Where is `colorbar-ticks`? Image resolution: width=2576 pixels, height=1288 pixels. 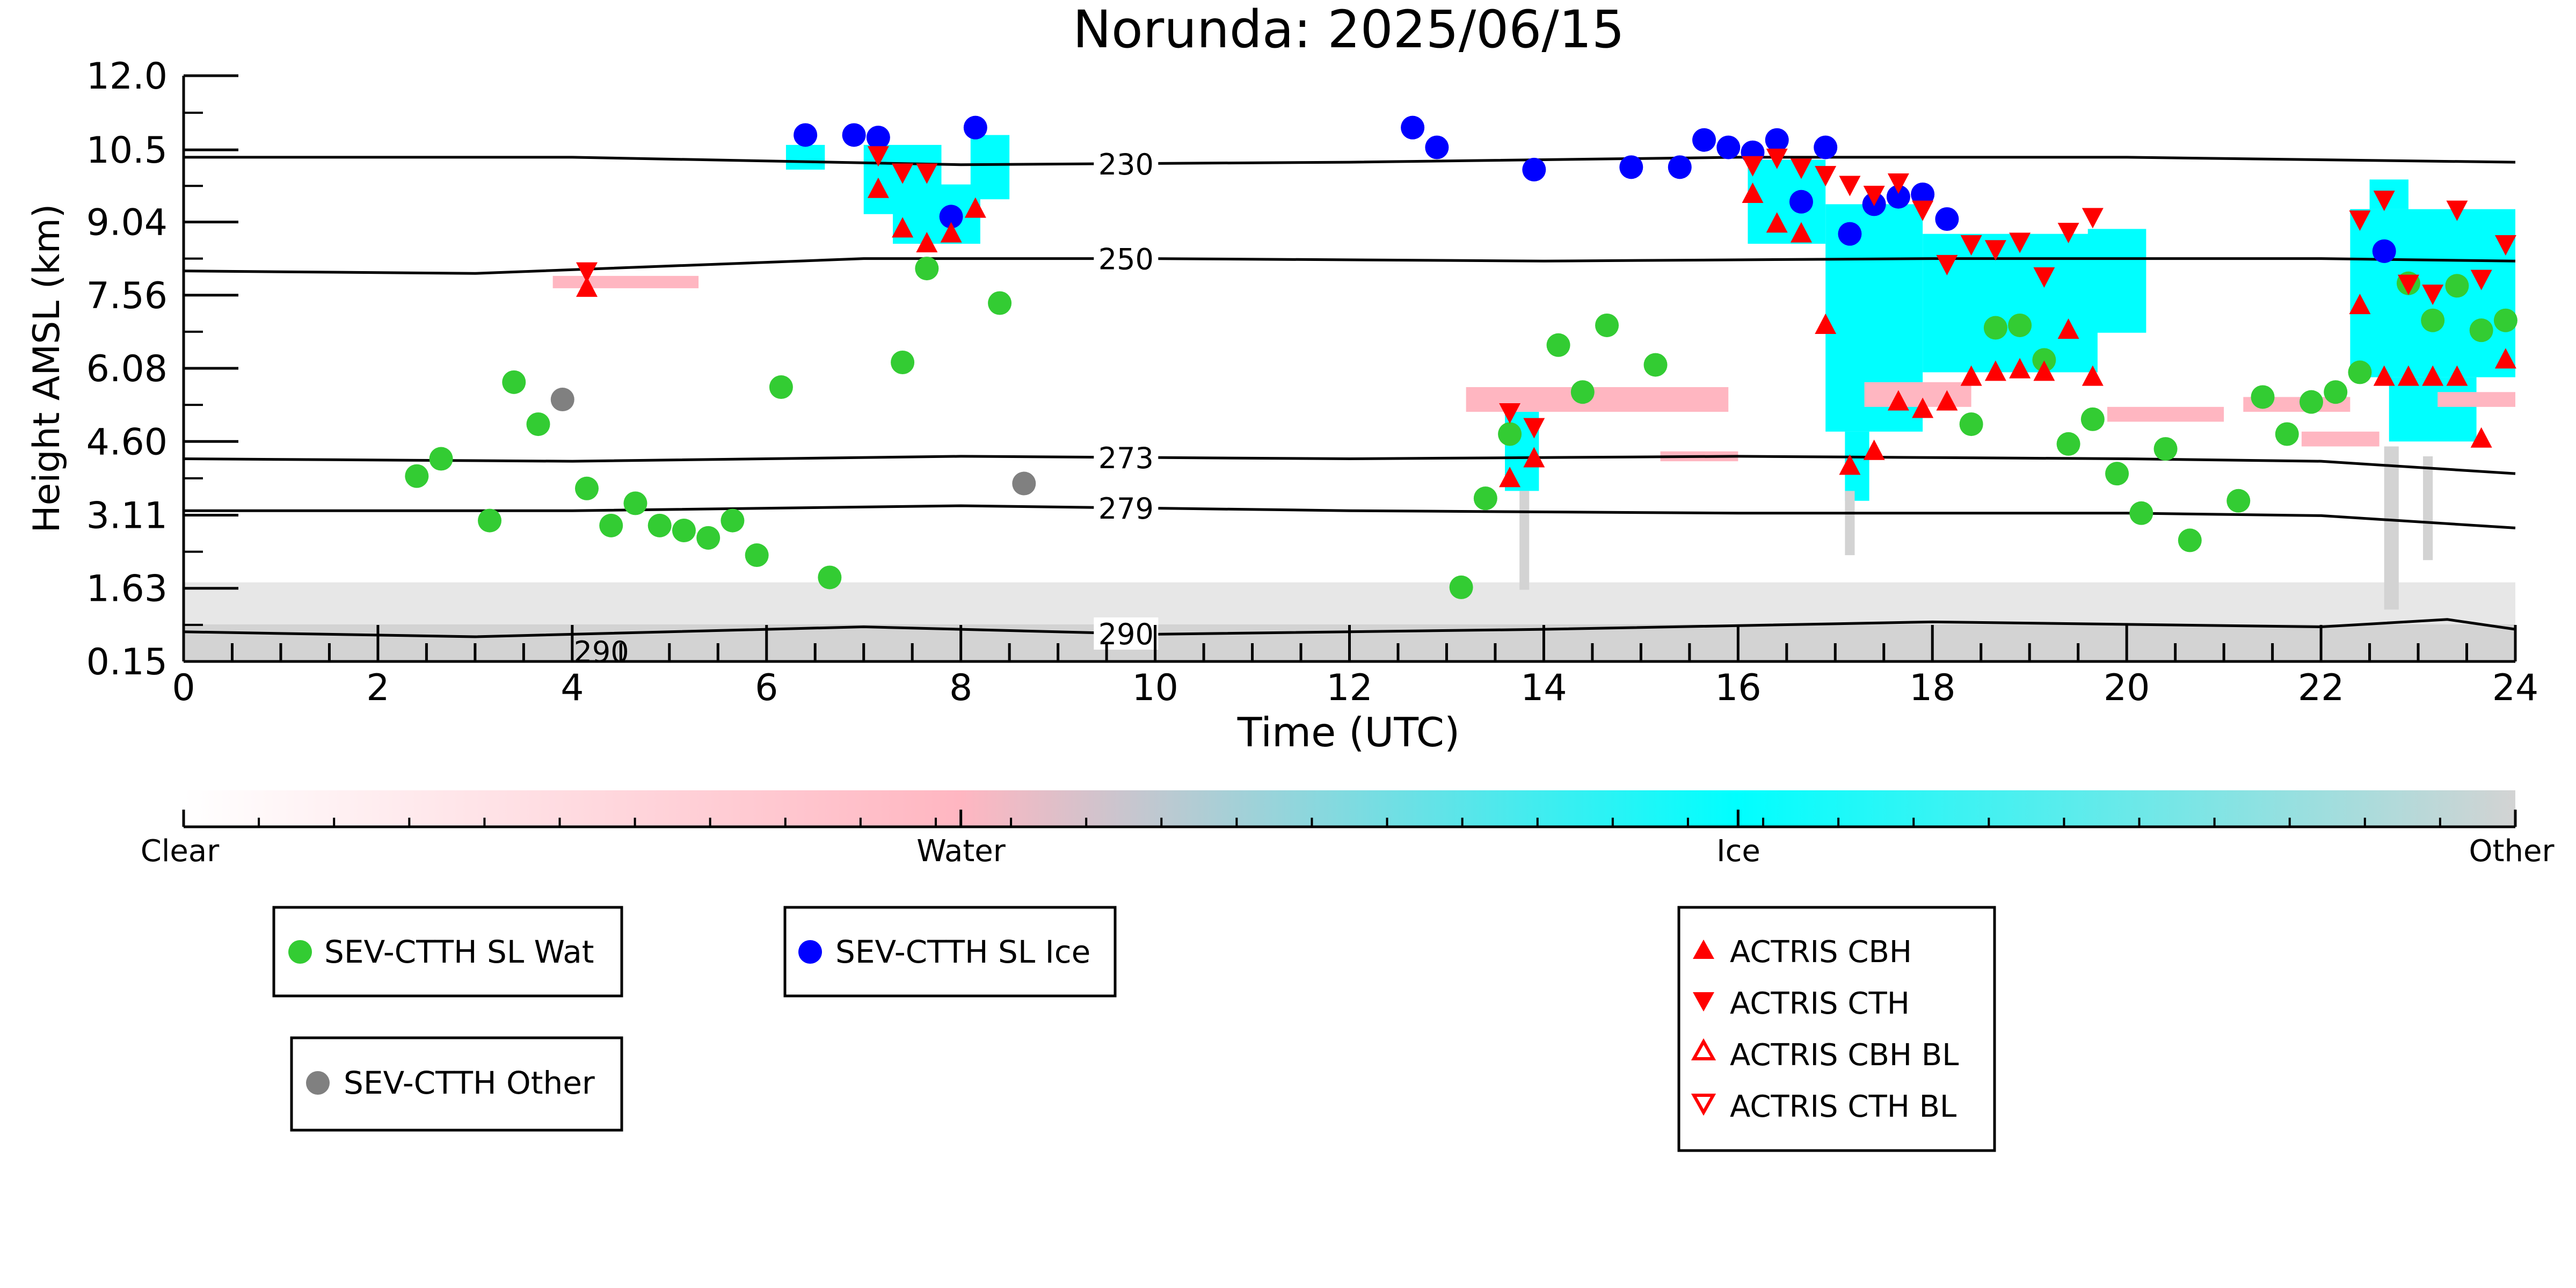 colorbar-ticks is located at coordinates (1349, 818).